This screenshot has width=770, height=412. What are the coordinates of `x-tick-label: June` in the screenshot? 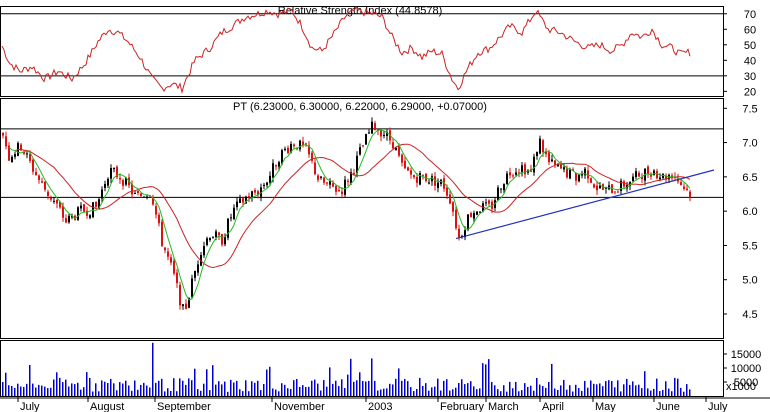 It's located at (668, 406).